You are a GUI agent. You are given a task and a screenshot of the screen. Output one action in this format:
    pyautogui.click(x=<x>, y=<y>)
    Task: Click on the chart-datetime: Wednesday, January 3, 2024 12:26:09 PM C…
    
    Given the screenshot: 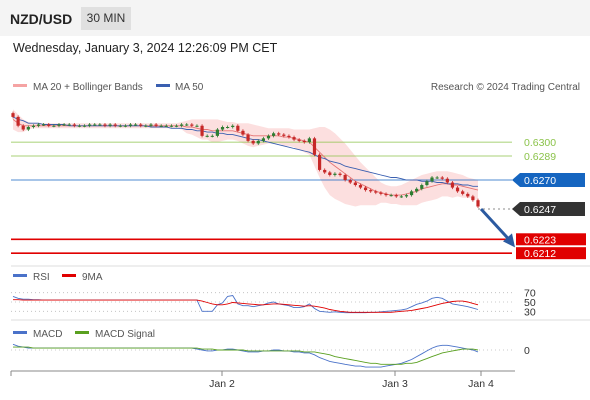 What is the action you would take?
    pyautogui.click(x=145, y=48)
    